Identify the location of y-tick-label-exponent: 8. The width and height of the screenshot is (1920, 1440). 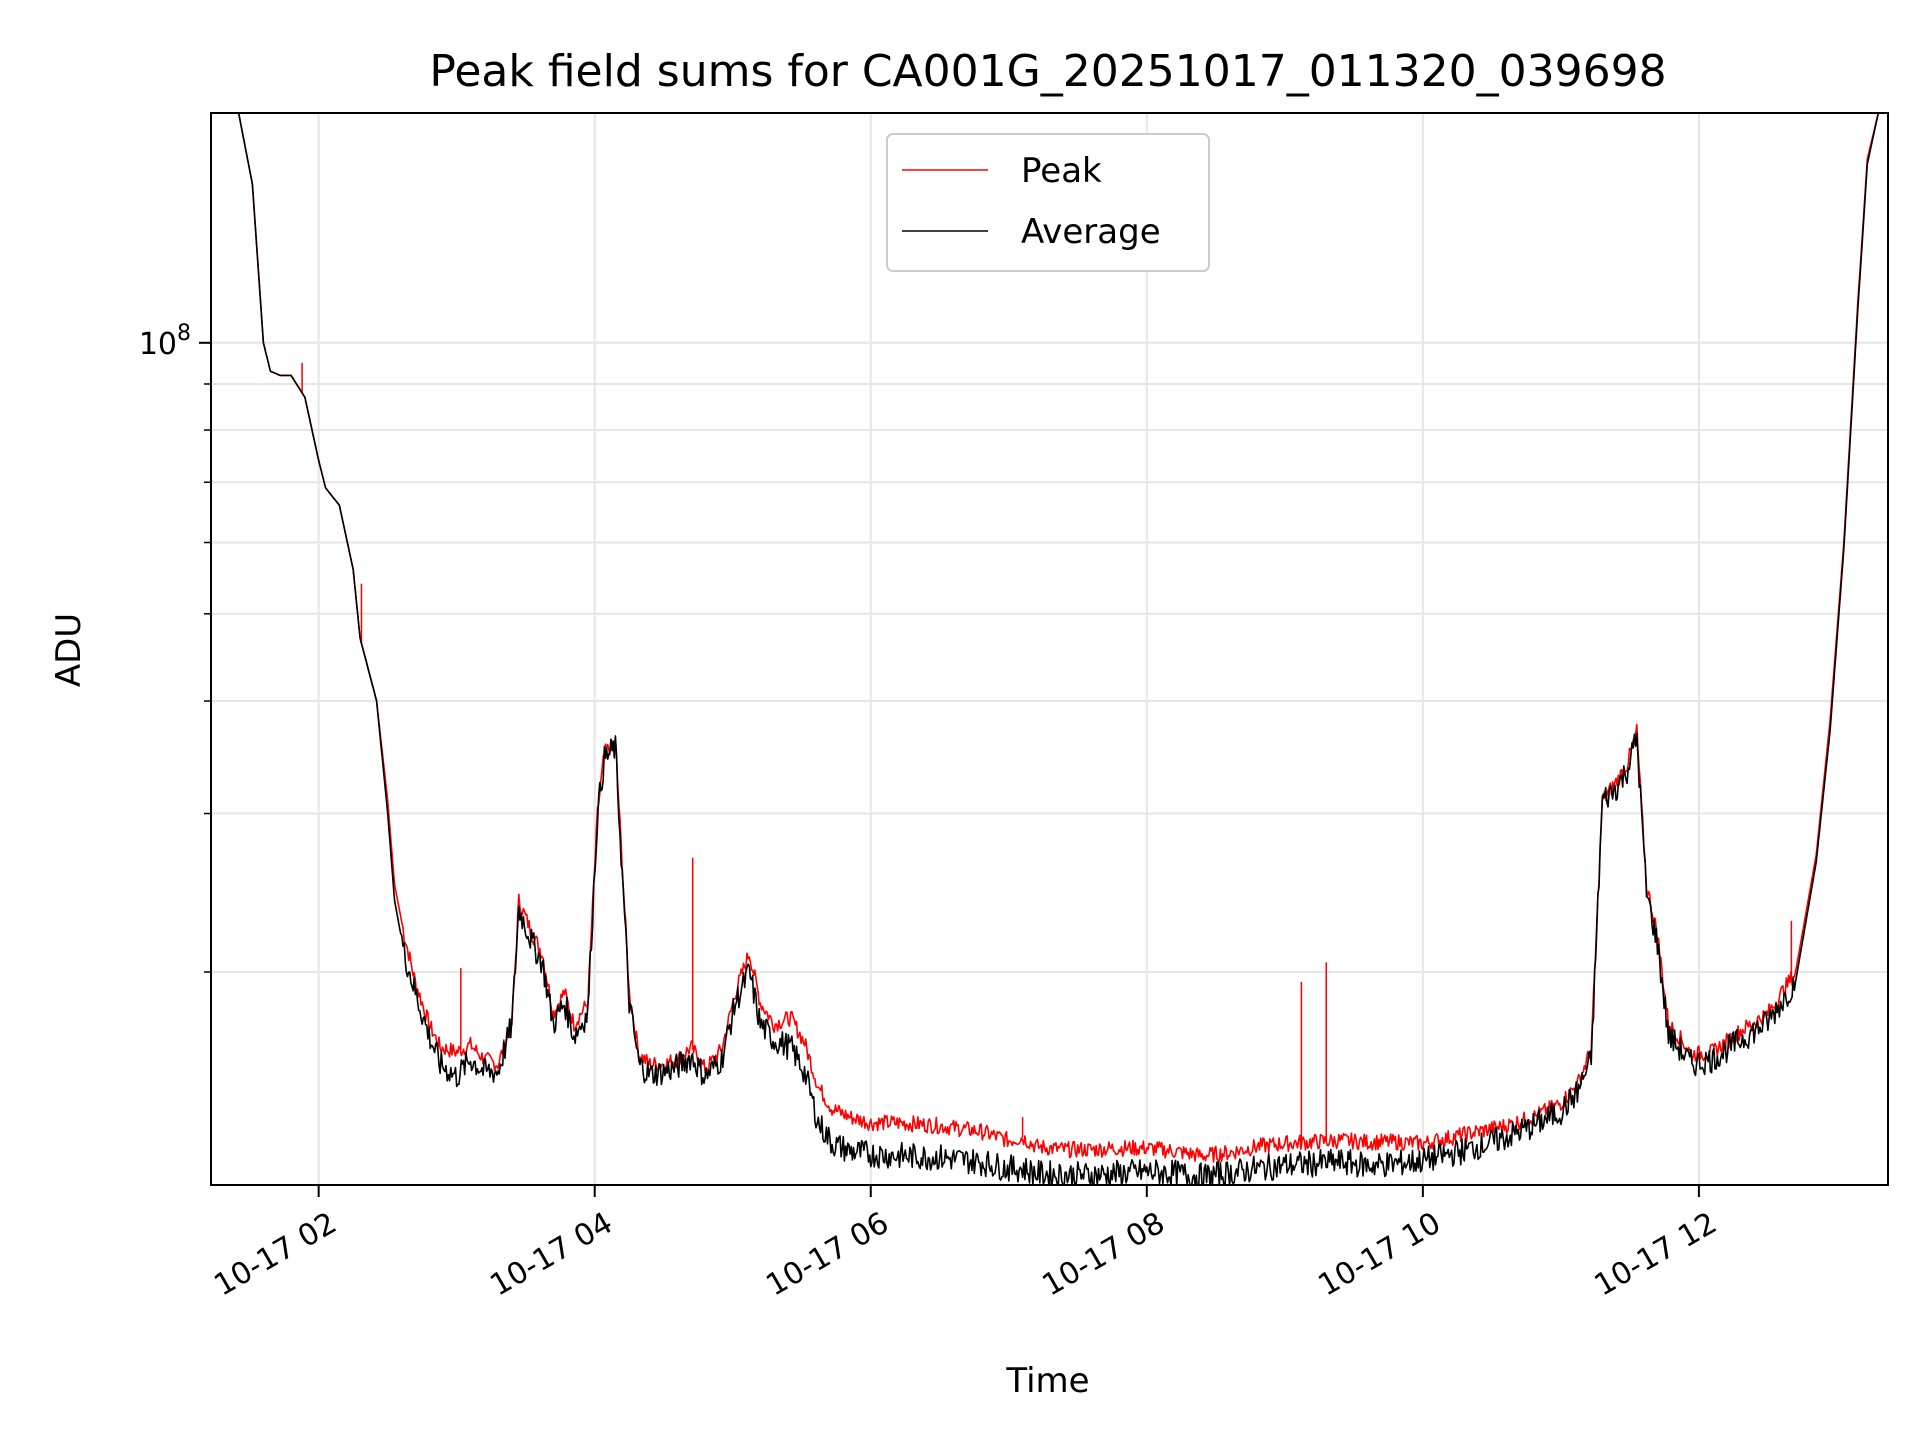
(184, 333).